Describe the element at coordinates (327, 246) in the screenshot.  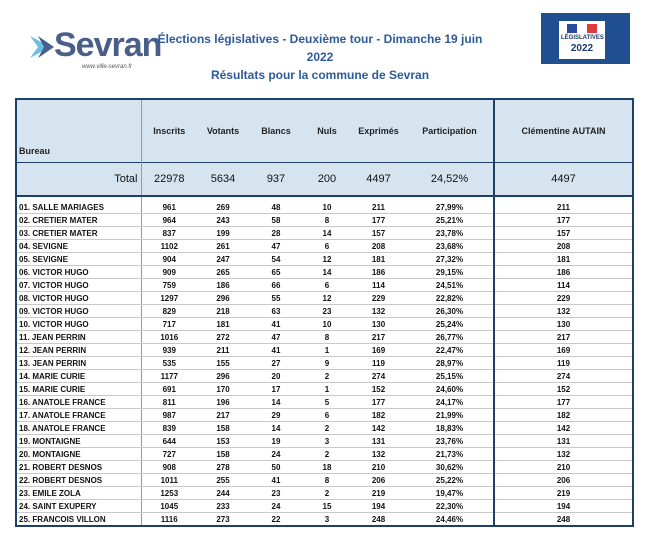
I see `cell-nuls: 6` at that location.